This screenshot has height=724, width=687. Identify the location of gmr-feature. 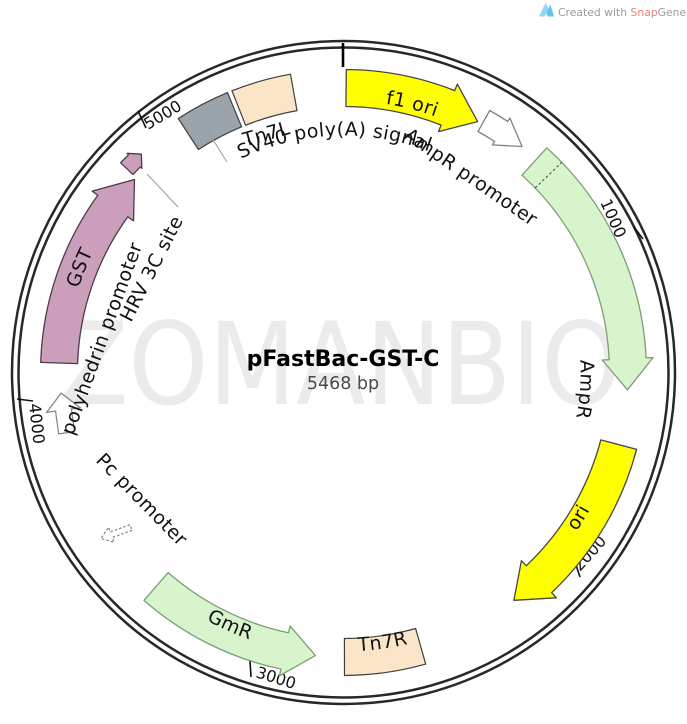
(230, 624).